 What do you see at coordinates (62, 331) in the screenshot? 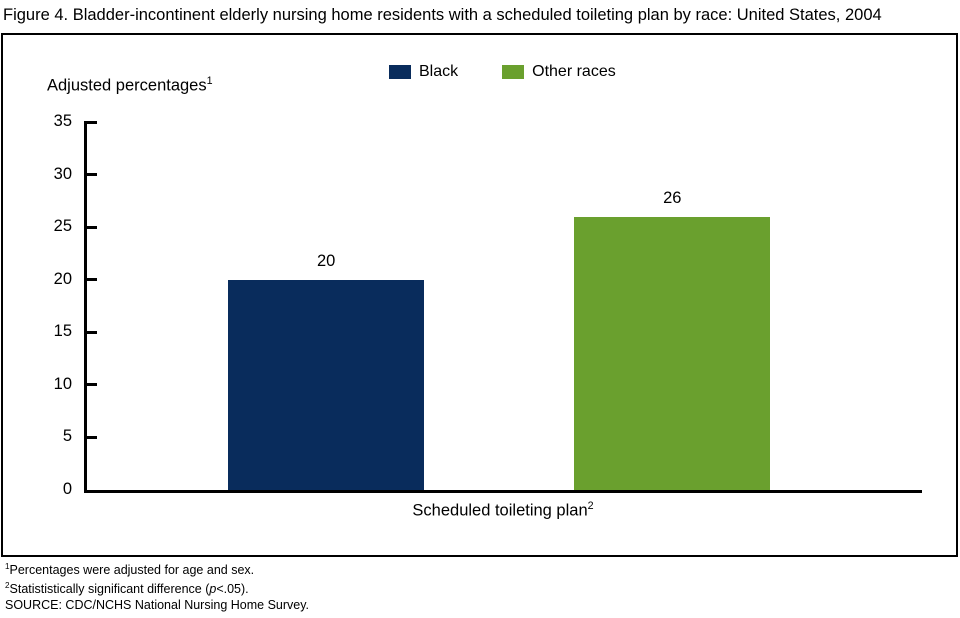
I see `y-axis-tick-label: 15` at bounding box center [62, 331].